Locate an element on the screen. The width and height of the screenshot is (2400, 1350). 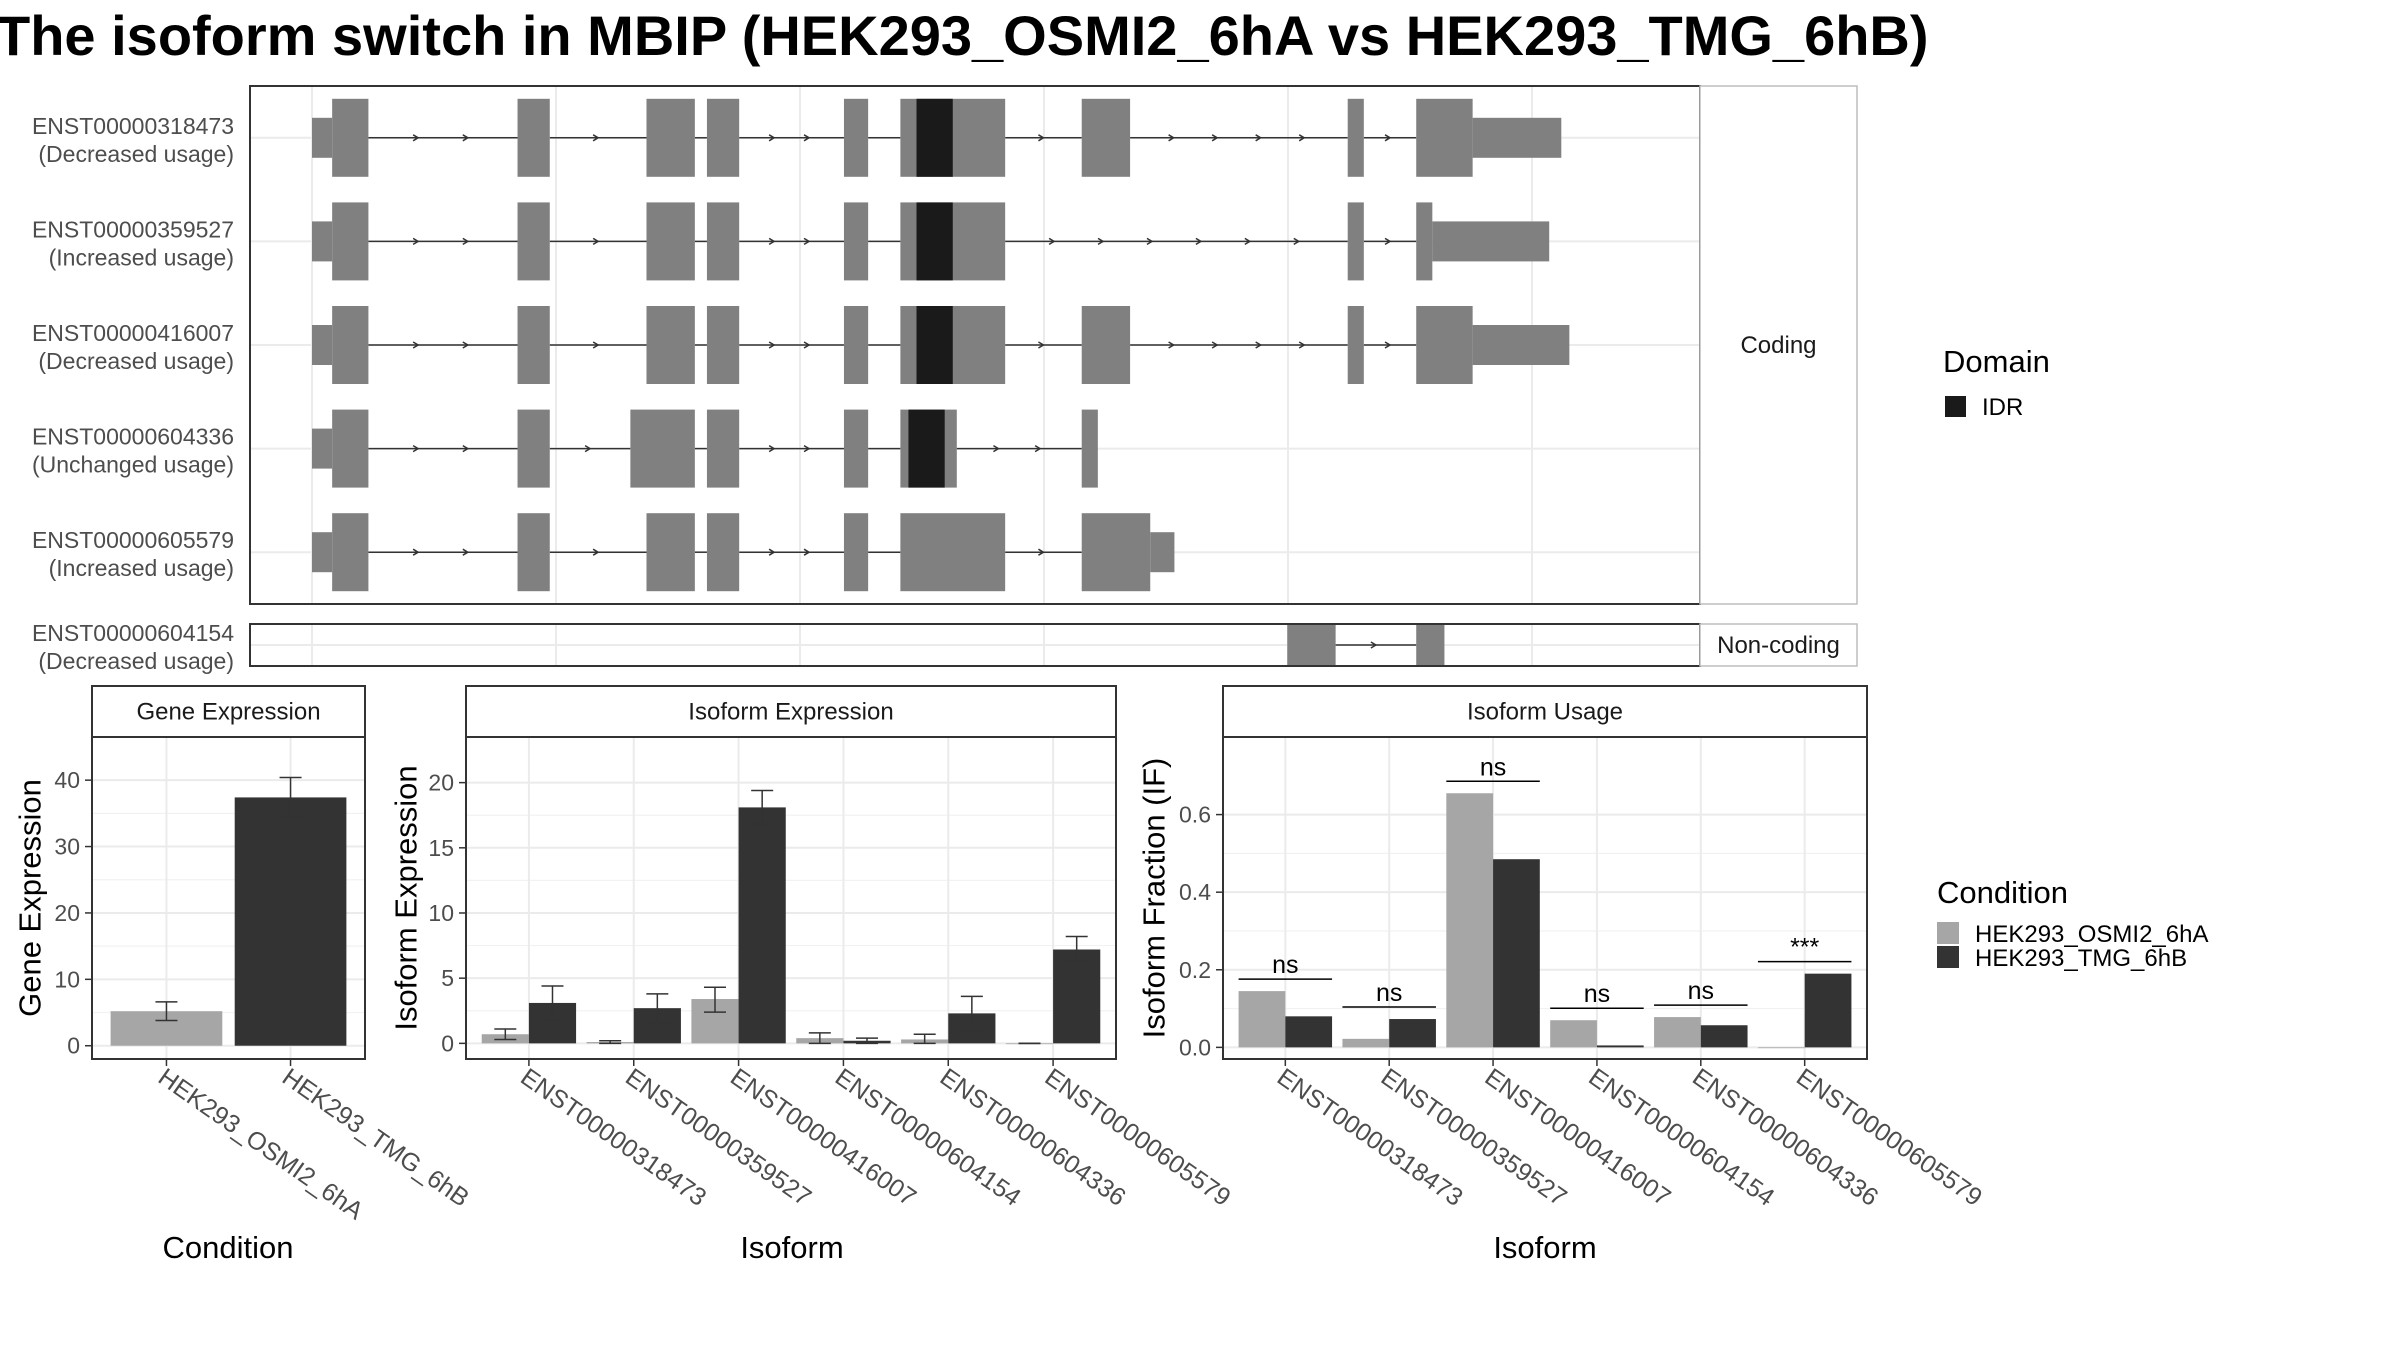
legend-key is located at coordinates (1955, 406).